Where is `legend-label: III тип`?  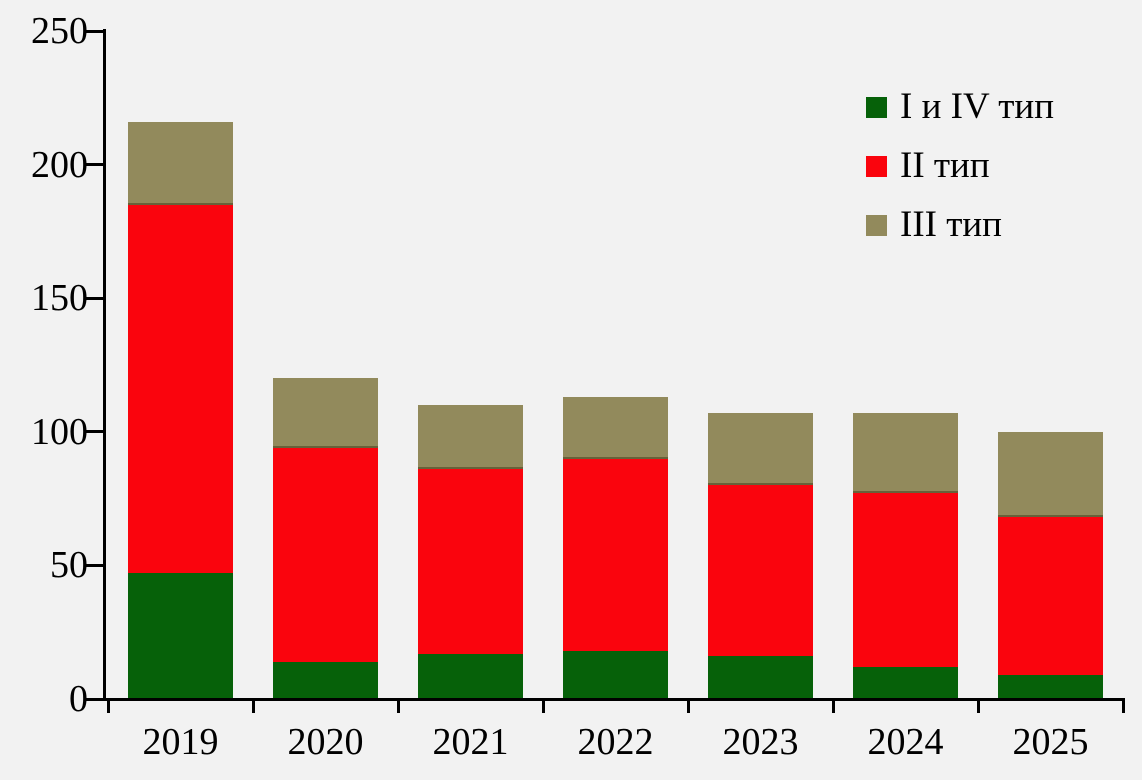
legend-label: III тип is located at coordinates (951, 224).